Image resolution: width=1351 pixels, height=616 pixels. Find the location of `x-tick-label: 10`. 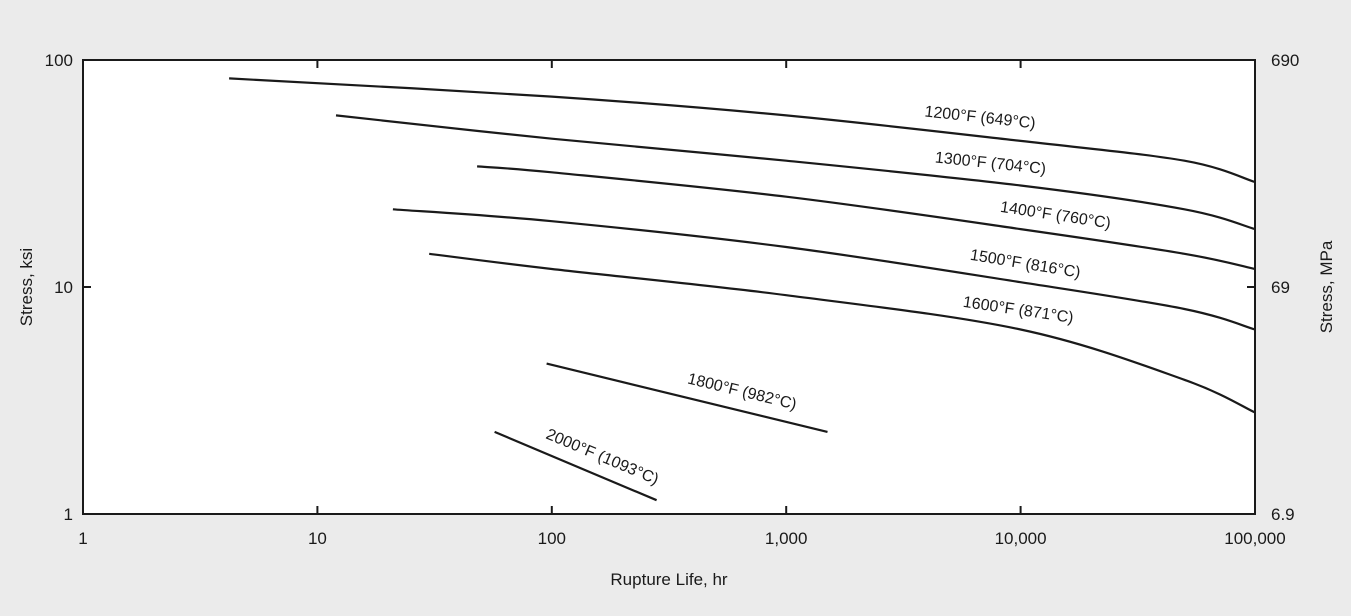

x-tick-label: 10 is located at coordinates (317, 538).